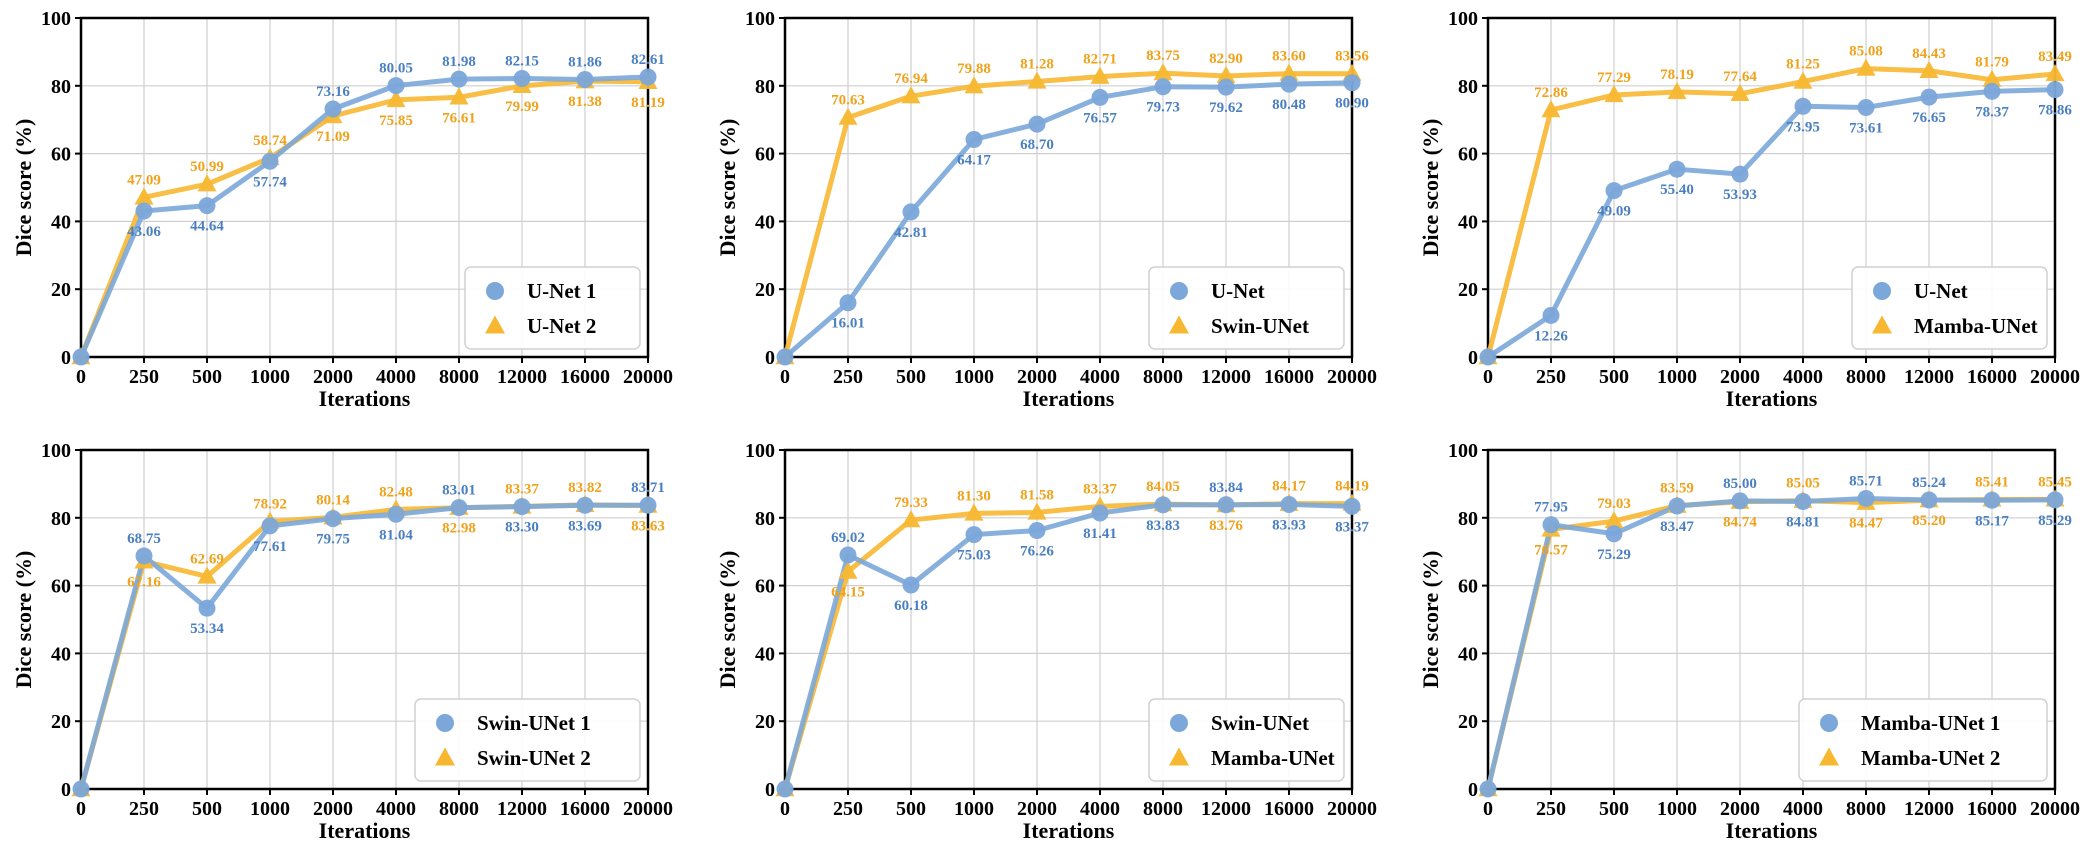  Describe the element at coordinates (765, 587) in the screenshot. I see `y-tick-label: 60` at that location.